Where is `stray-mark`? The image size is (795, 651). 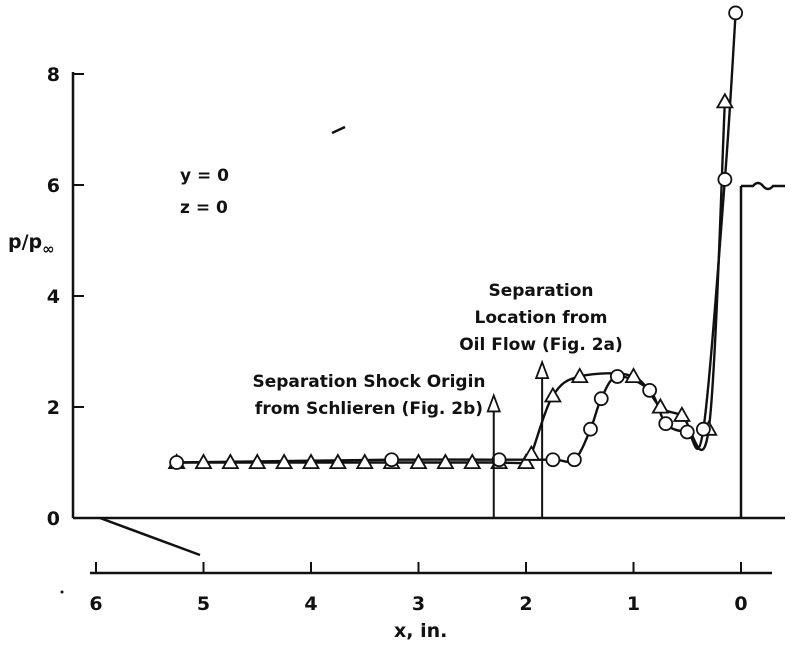
stray-mark is located at coordinates (338, 130).